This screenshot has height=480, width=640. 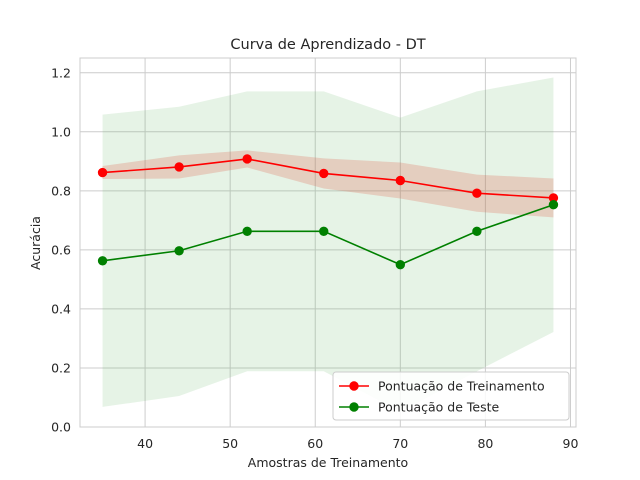 I want to click on y-tick-label: 0.8, so click(x=61, y=190).